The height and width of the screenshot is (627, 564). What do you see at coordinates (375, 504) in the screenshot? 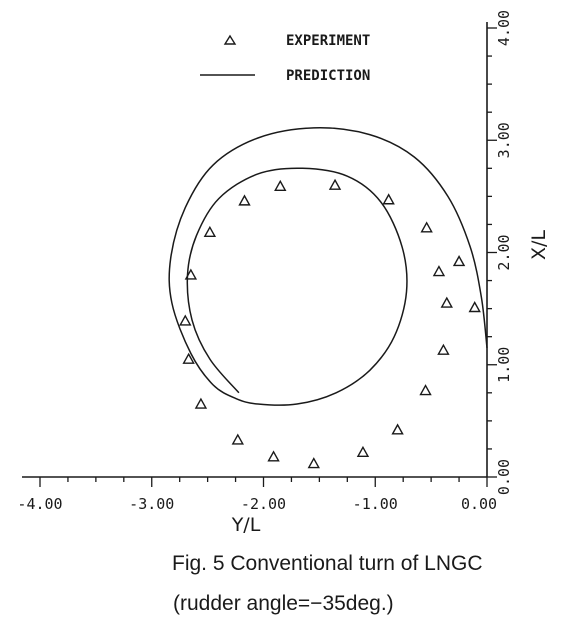
I see `x-tick-label: -1.00` at bounding box center [375, 504].